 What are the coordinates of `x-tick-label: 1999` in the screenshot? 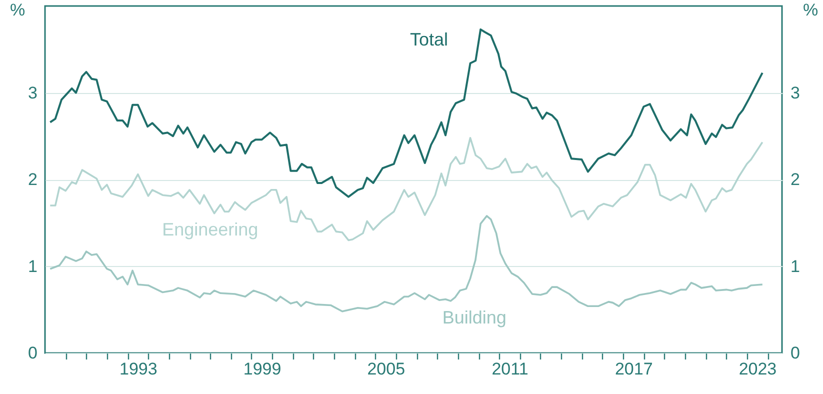 It's located at (262, 369).